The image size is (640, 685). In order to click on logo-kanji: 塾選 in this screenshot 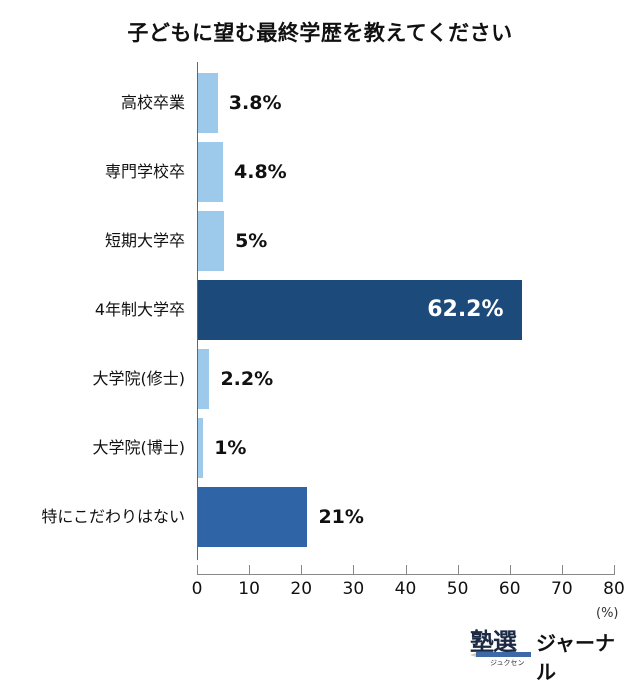, I will do `click(493, 642)`.